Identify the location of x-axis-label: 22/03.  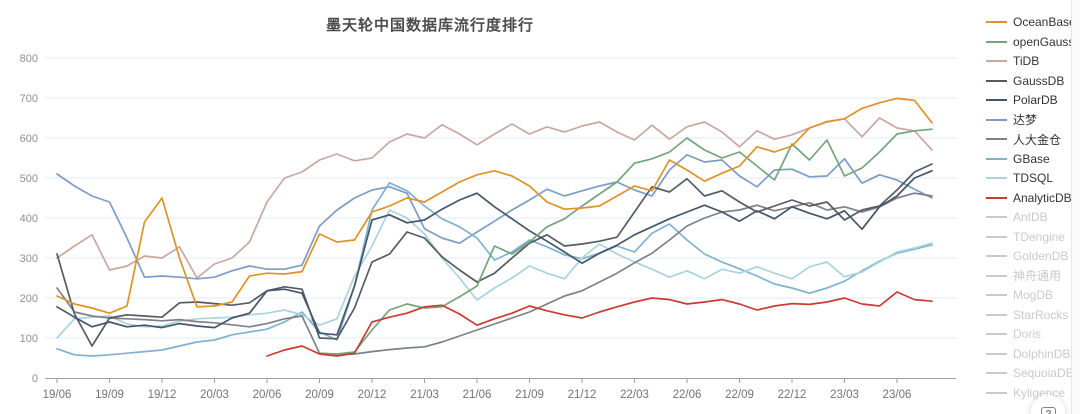
(634, 395).